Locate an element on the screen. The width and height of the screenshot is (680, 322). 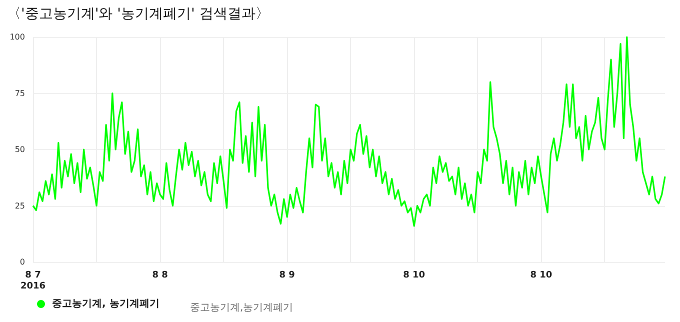
y-tick-label: 50 is located at coordinates (19, 149).